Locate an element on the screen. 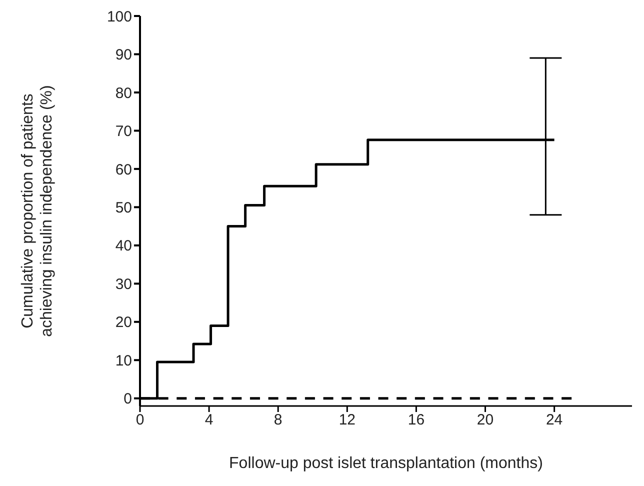 This screenshot has height=486, width=644. x-tick-label: 8 is located at coordinates (278, 420).